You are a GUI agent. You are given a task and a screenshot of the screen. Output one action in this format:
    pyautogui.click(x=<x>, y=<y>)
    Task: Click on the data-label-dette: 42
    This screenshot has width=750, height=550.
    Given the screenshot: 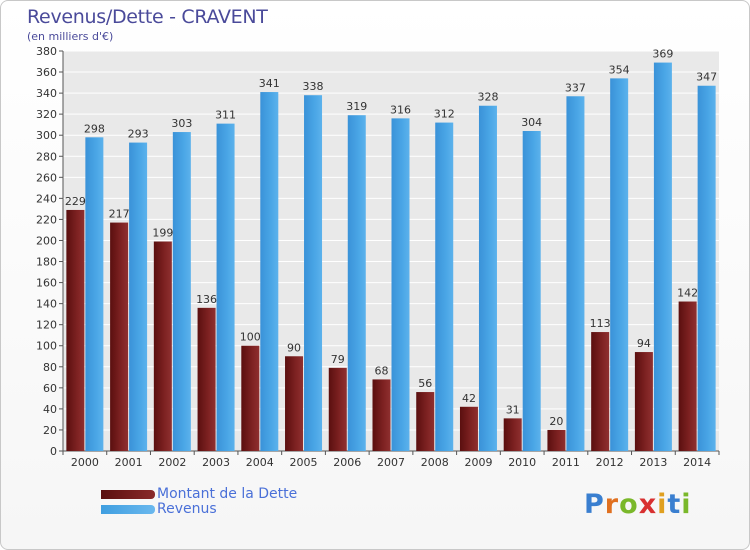 What is the action you would take?
    pyautogui.click(x=469, y=398)
    